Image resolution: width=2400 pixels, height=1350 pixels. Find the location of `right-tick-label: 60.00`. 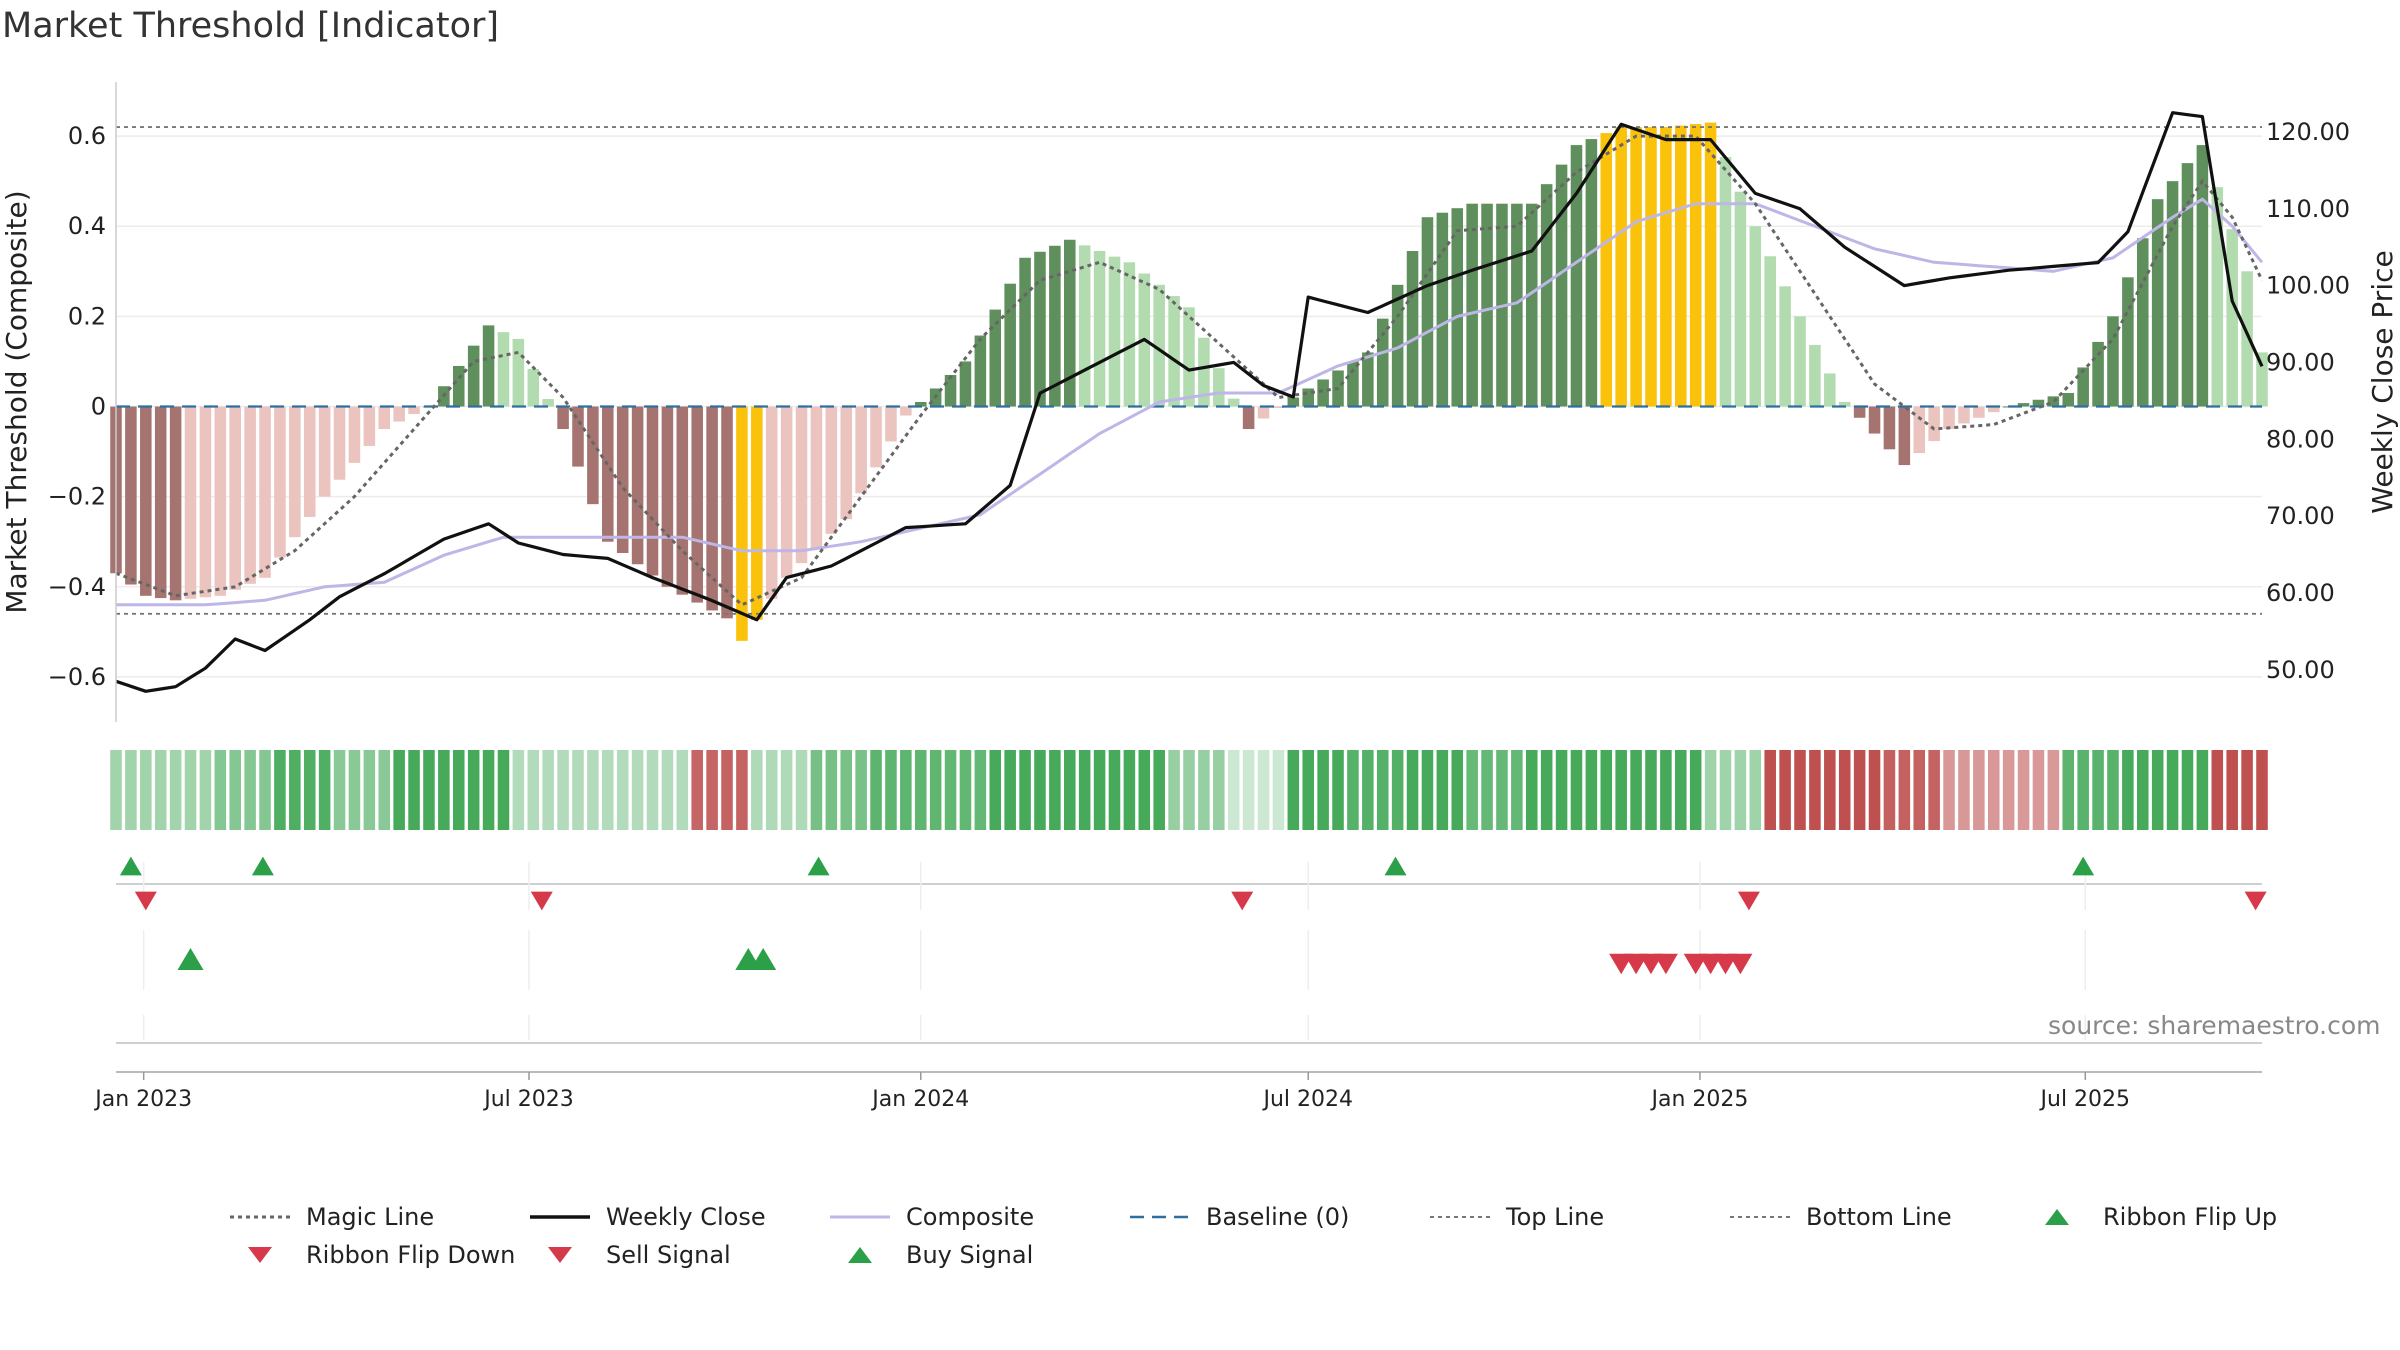

right-tick-label: 60.00 is located at coordinates (2300, 593).